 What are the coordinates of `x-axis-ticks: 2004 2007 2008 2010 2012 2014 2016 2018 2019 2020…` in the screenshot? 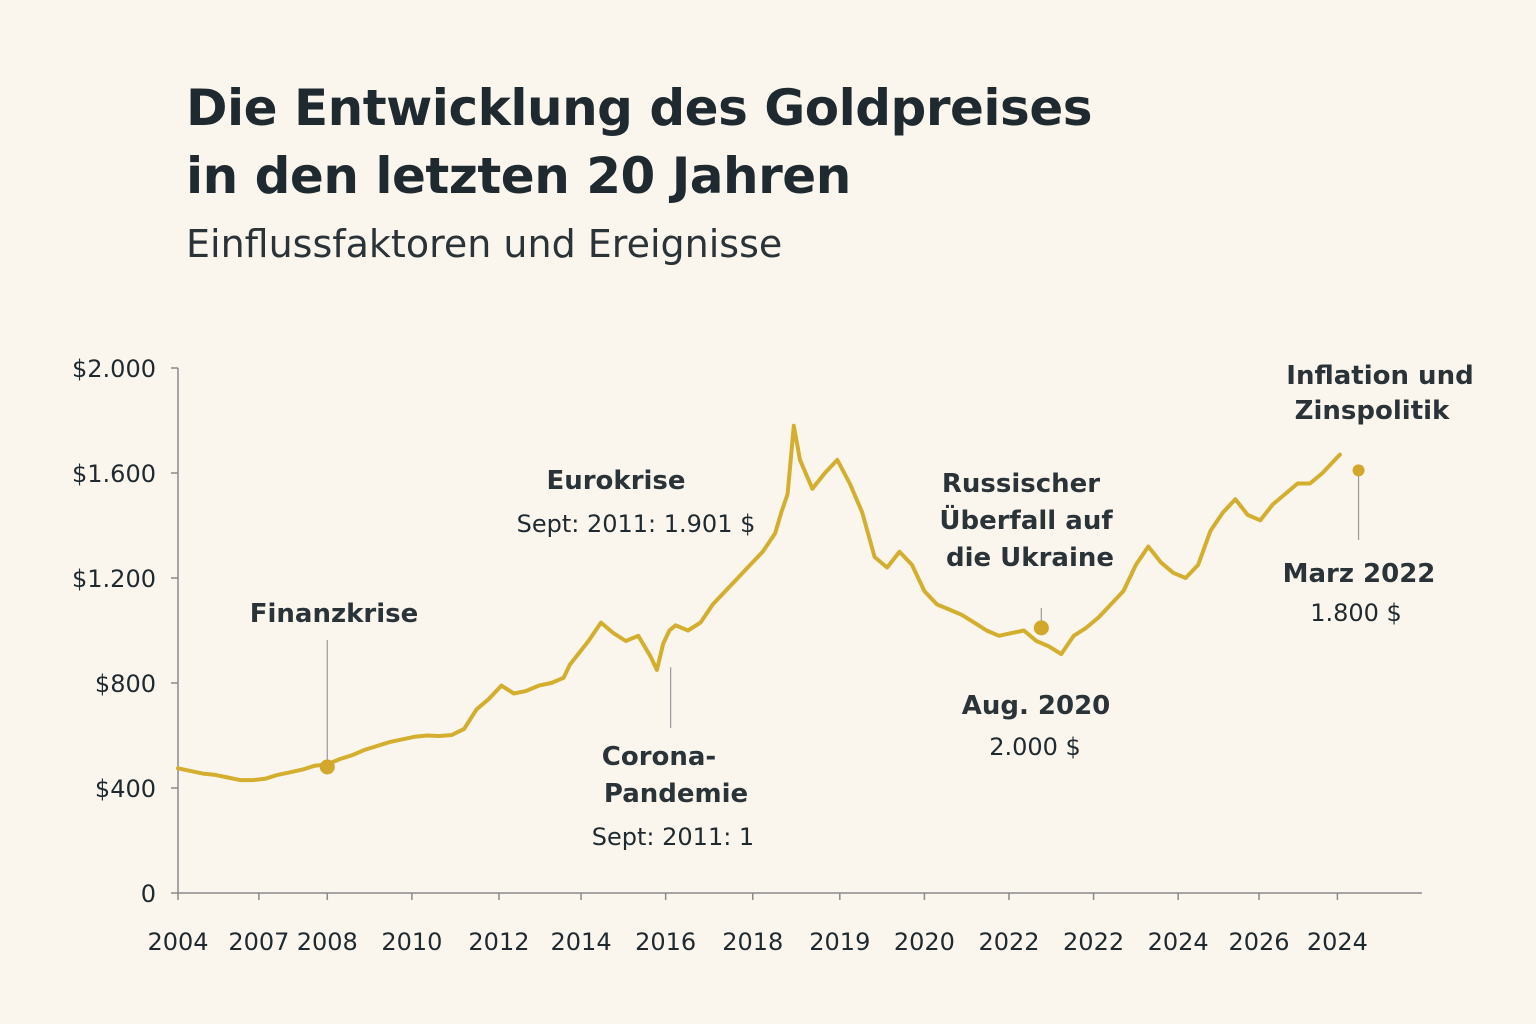 It's located at (757, 924).